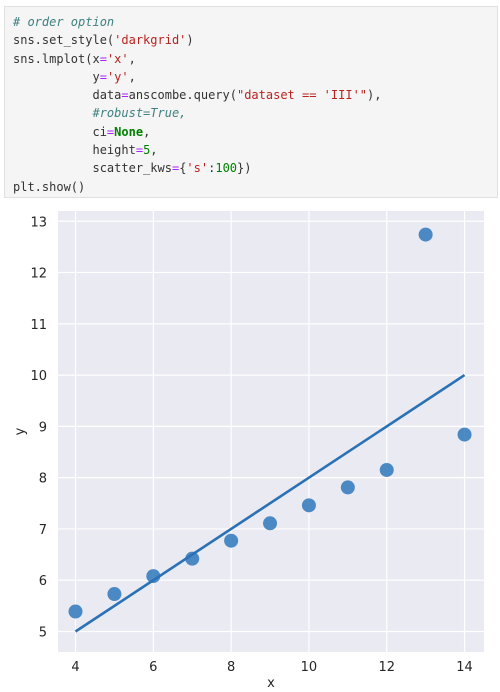  What do you see at coordinates (182, 95) in the screenshot?
I see `code-token: anscombe.query(` at bounding box center [182, 95].